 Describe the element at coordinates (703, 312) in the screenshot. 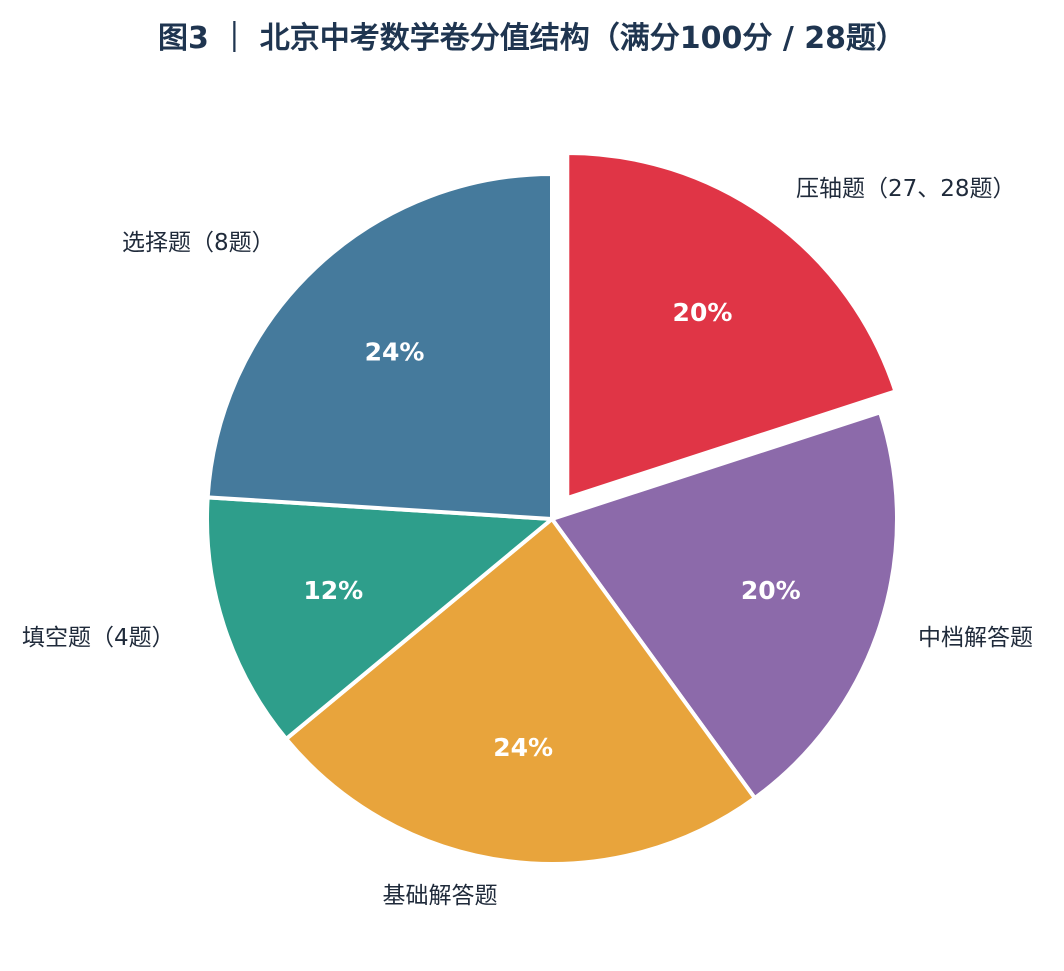

I see `pie-value-label-1: 20%` at that location.